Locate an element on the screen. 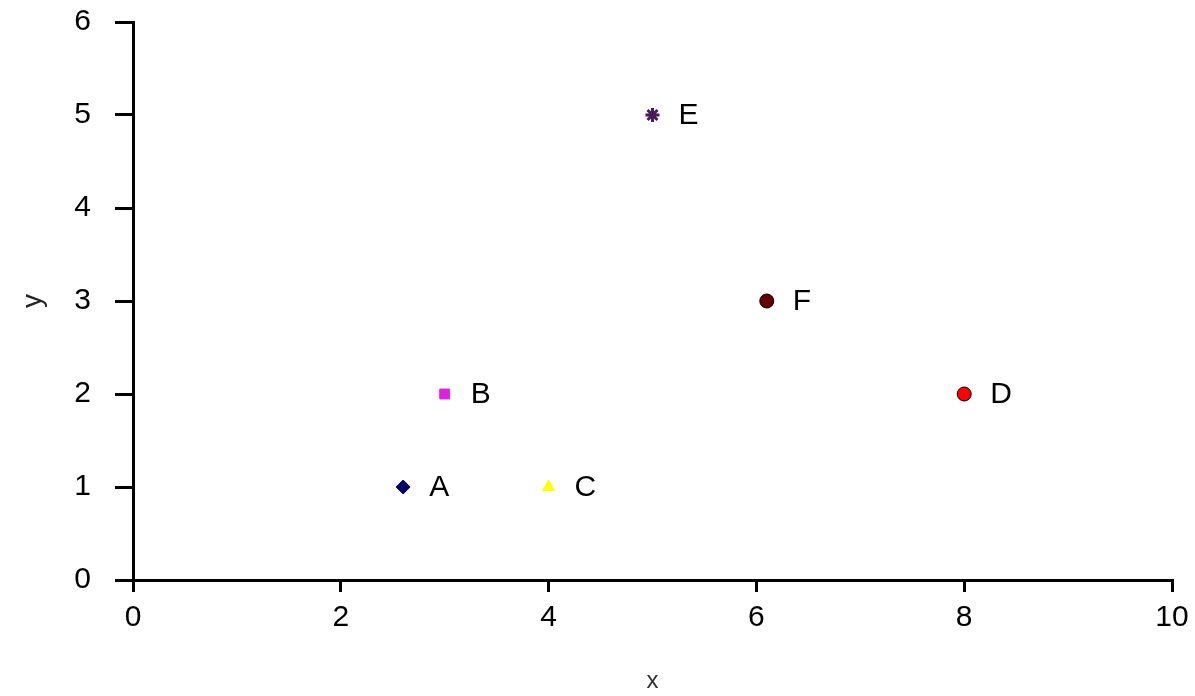 The image size is (1195, 696). x-axis-title: x is located at coordinates (652, 680).